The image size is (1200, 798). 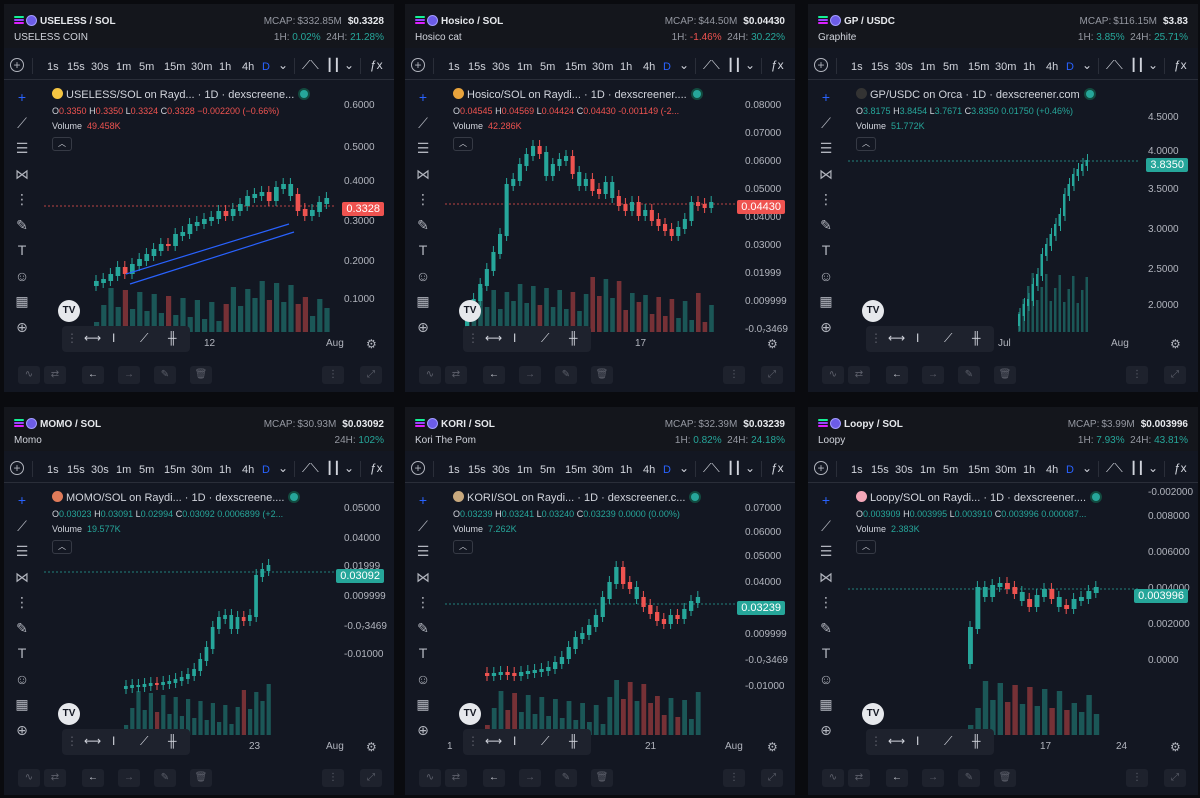 What do you see at coordinates (1005, 778) in the screenshot?
I see `trash-icon: 🗑` at bounding box center [1005, 778].